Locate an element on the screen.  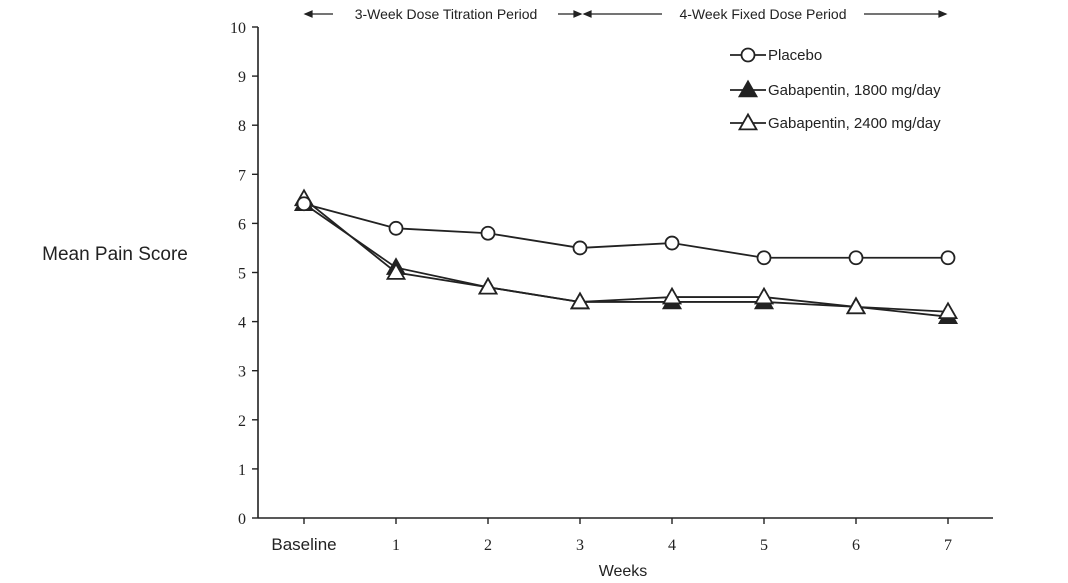
legend-label: Gabapentin, 2400 mg/day is located at coordinates (854, 123).